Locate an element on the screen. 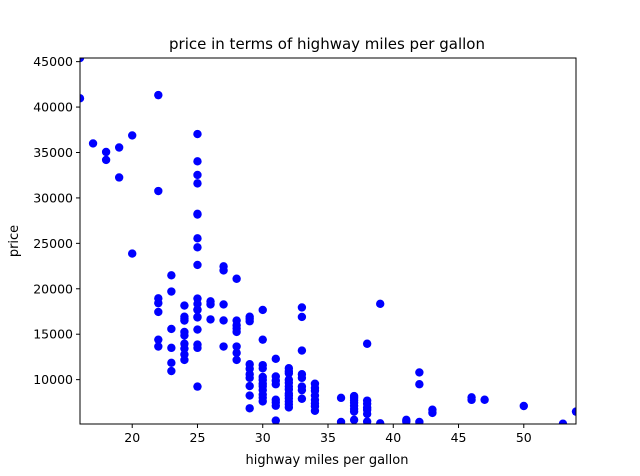  y-tick-label: 40000 is located at coordinates (53, 107).